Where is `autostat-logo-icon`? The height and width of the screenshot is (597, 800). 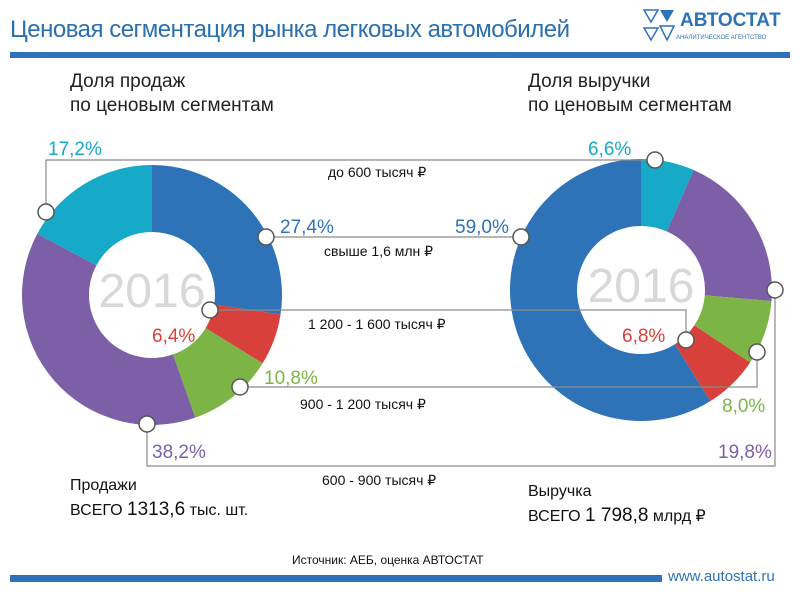 autostat-logo-icon is located at coordinates (659, 25).